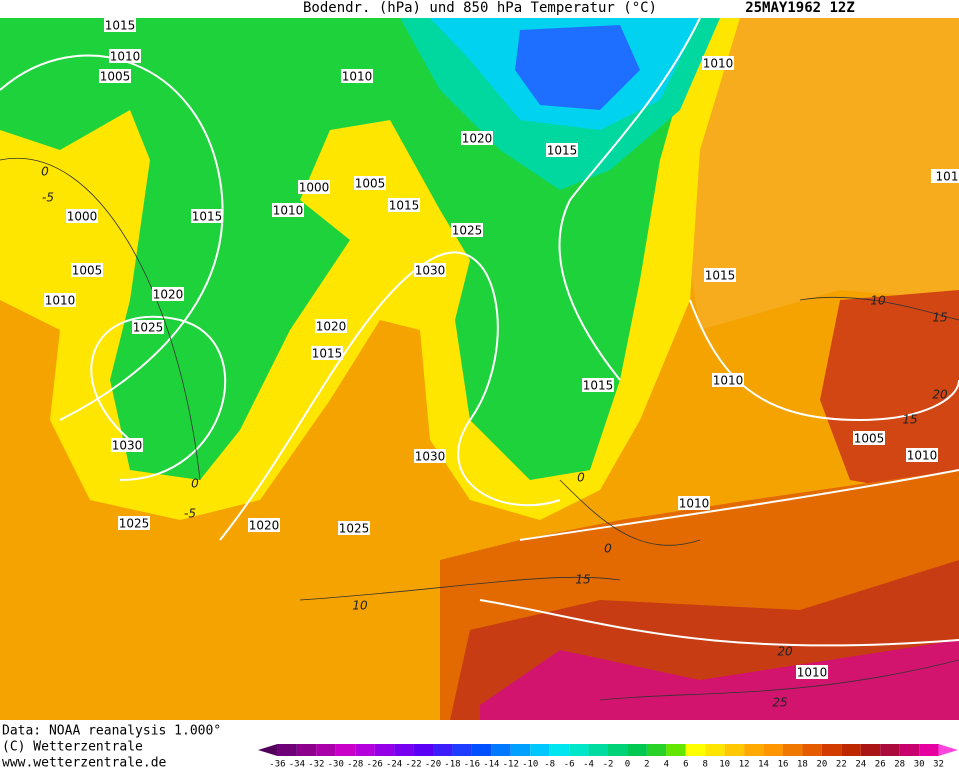 This screenshot has height=770, width=959. Describe the element at coordinates (819, 174) in the screenshot. I see `warm-east` at that location.